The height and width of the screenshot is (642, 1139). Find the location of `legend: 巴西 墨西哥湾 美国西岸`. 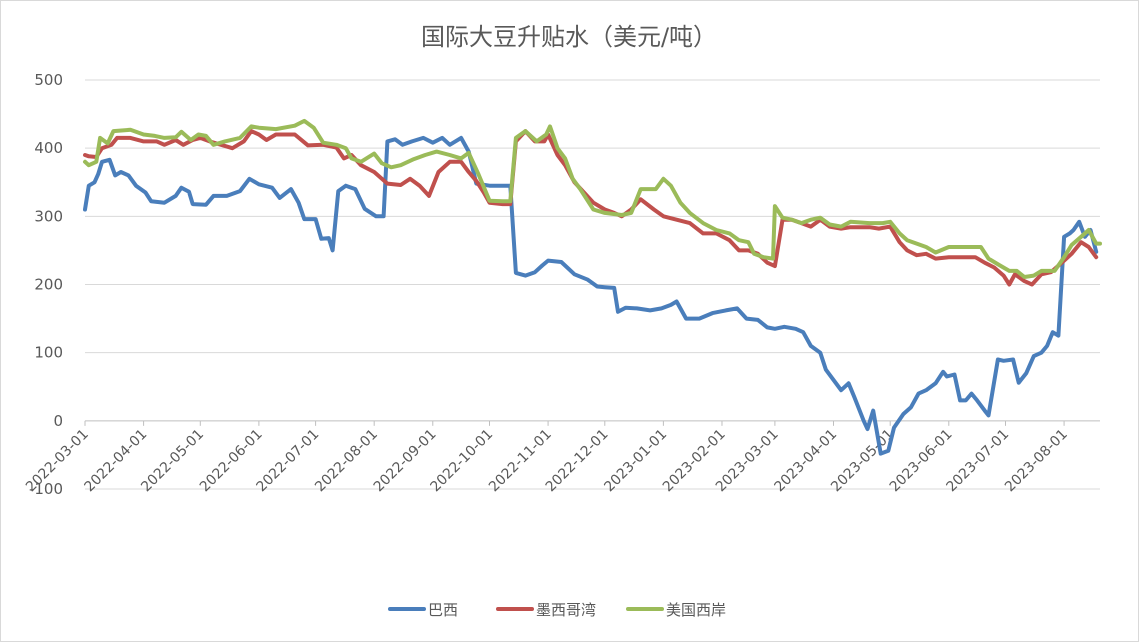

legend: 巴西 墨西哥湾 美国西岸 is located at coordinates (557, 610).